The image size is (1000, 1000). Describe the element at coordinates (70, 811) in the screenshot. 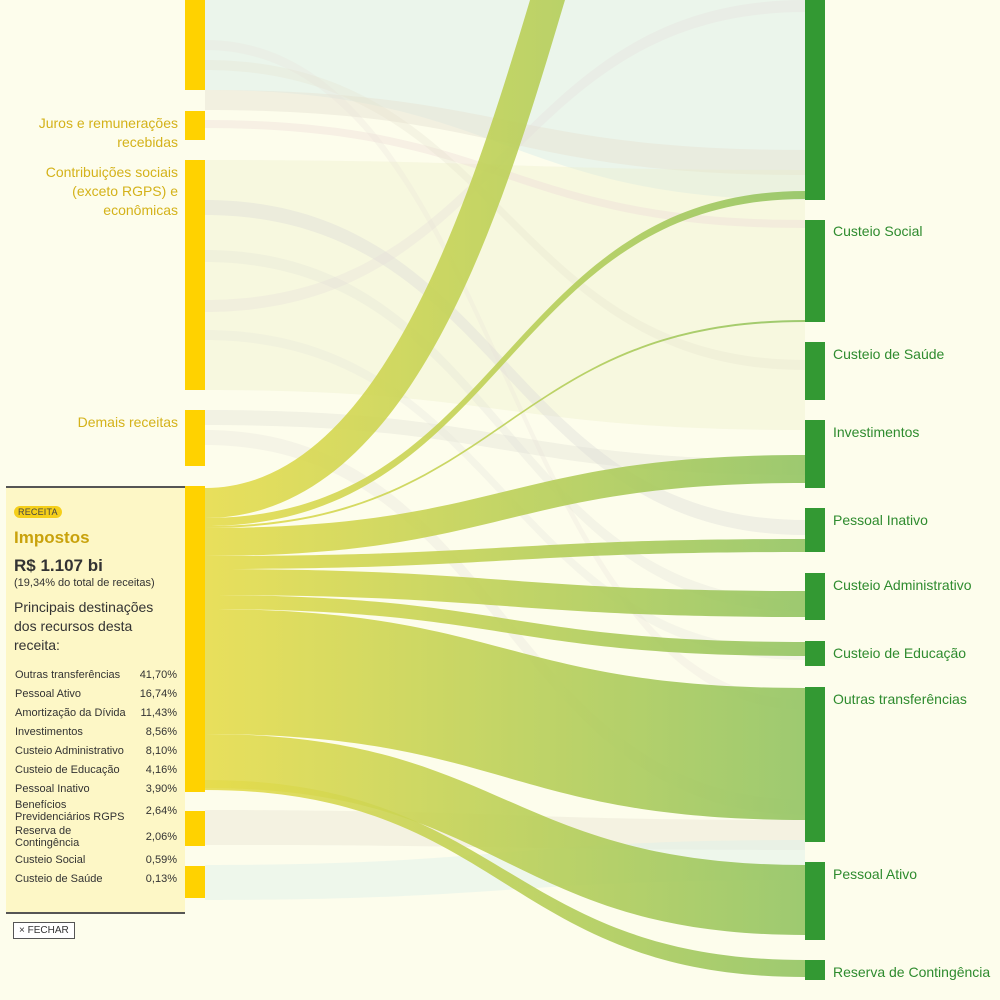

I see `row-label: Benefícios Previdenciários RGPS` at that location.